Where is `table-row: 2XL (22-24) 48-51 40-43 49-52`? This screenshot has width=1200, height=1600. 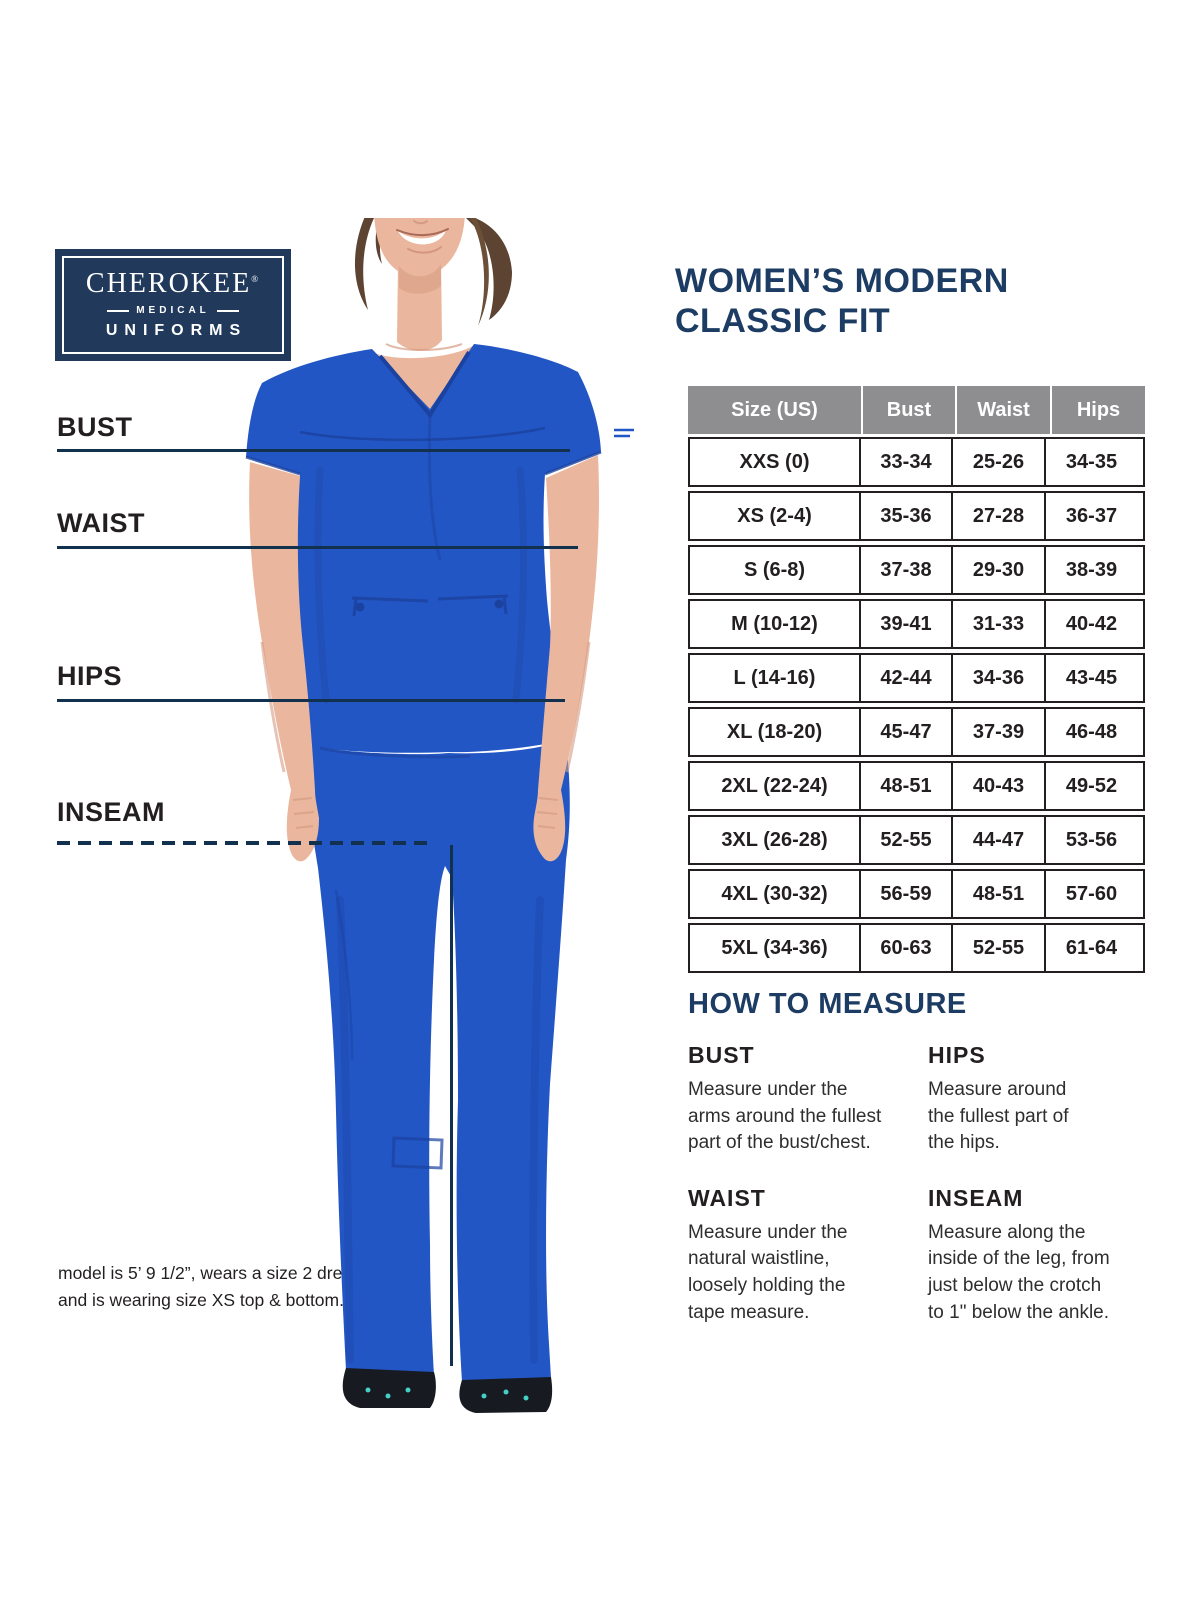 table-row: 2XL (22-24) 48-51 40-43 49-52 is located at coordinates (916, 786).